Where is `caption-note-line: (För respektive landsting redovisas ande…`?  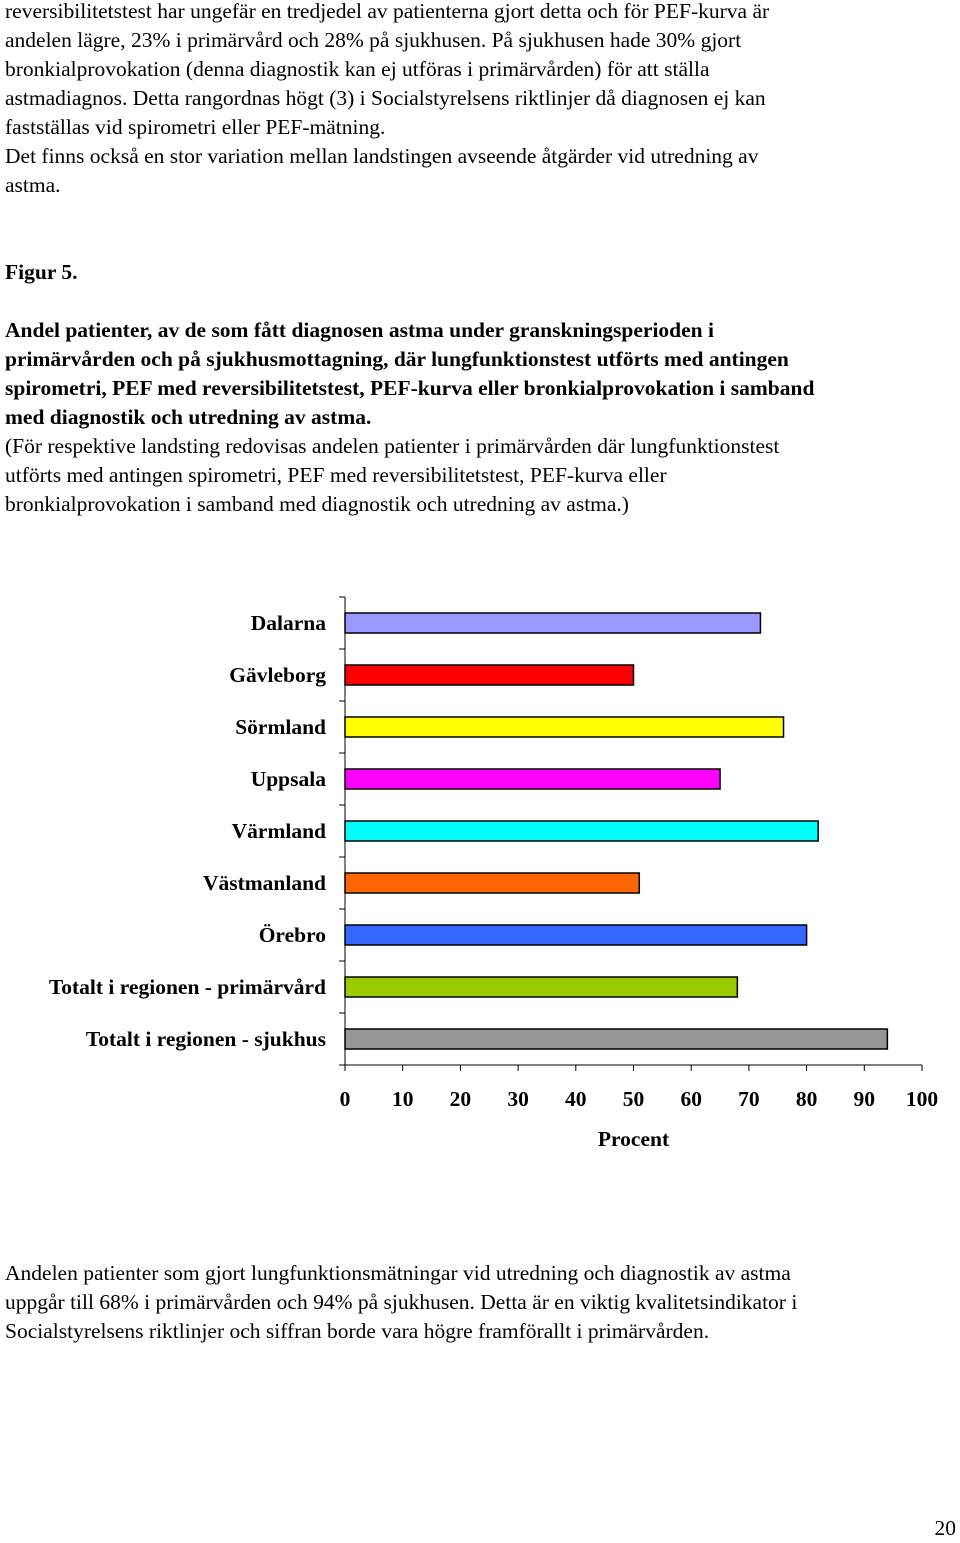
caption-note-line: (För respektive landsting redovisas ande… is located at coordinates (392, 446).